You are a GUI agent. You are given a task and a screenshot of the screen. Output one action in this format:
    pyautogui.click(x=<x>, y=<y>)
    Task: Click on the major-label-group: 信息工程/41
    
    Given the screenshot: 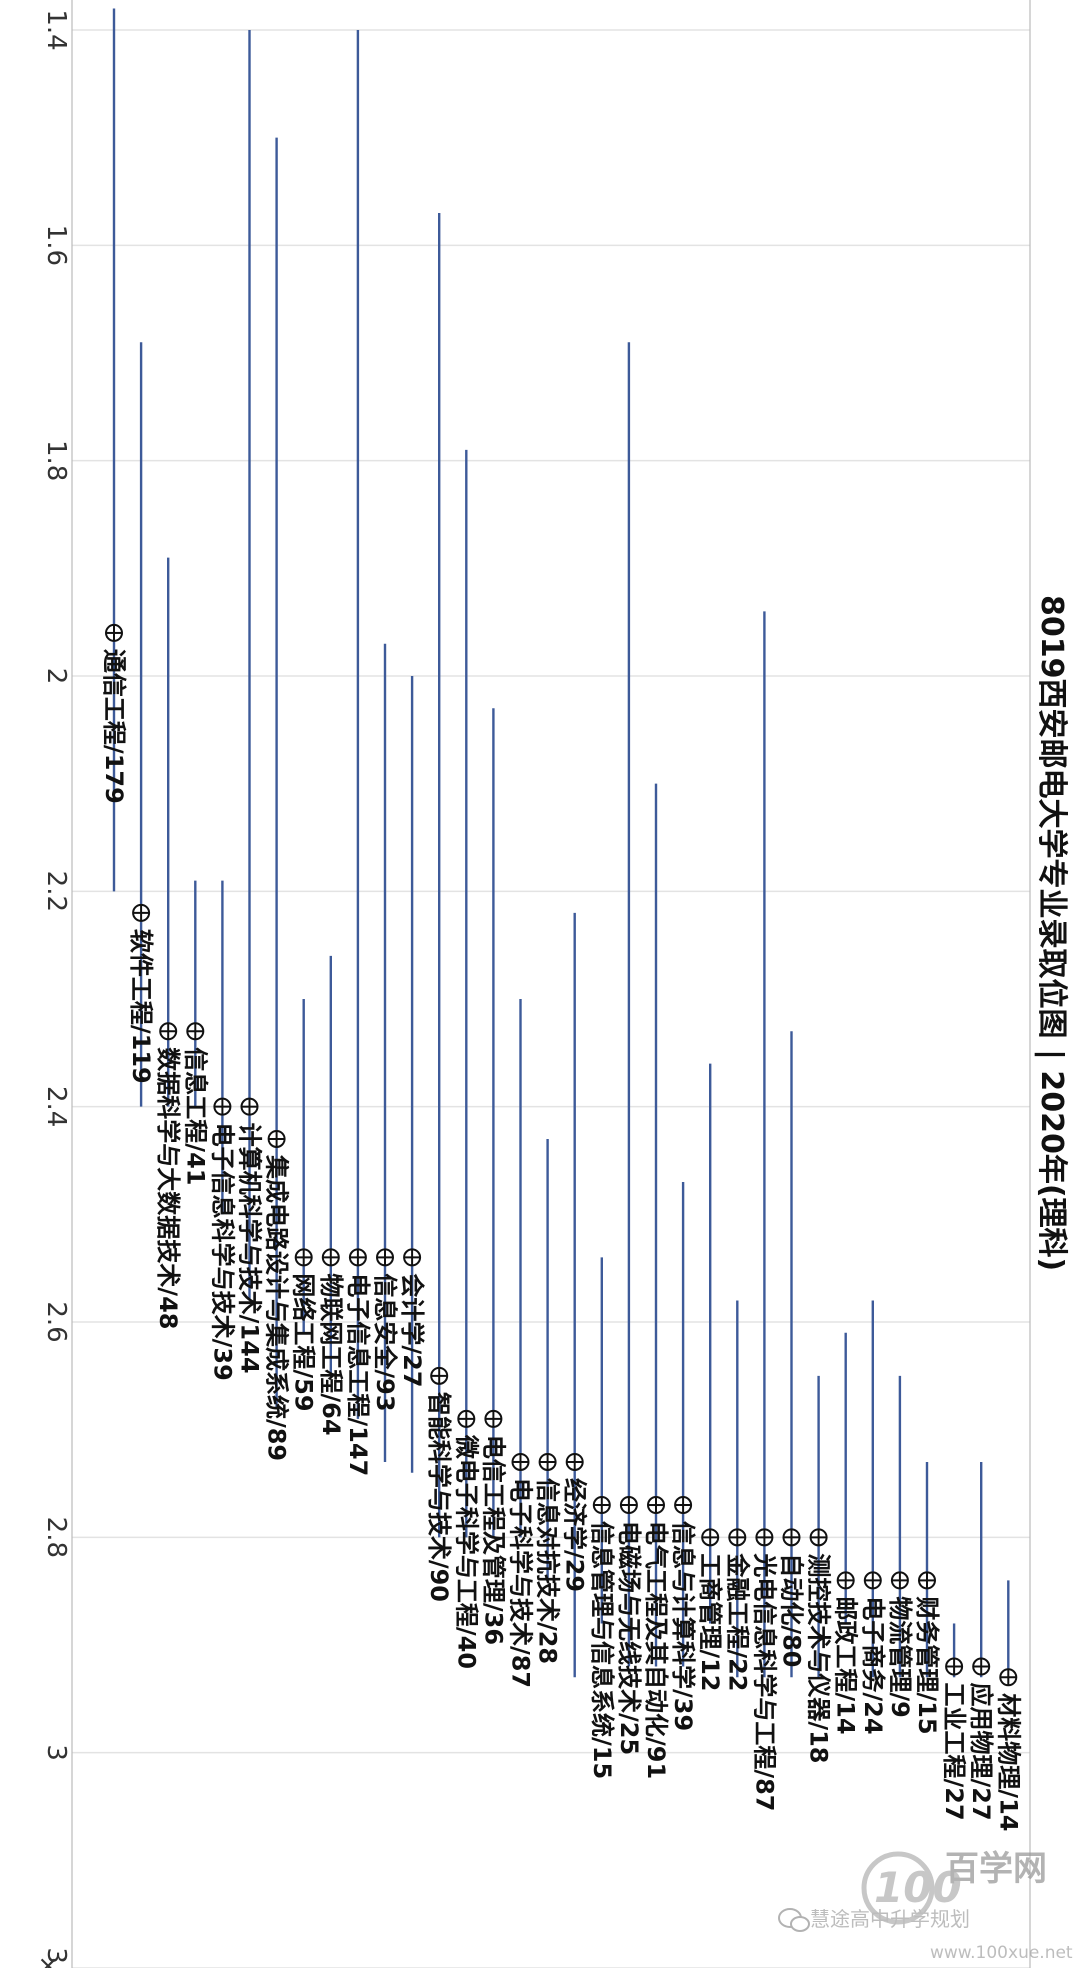 What is the action you would take?
    pyautogui.click(x=195, y=1116)
    